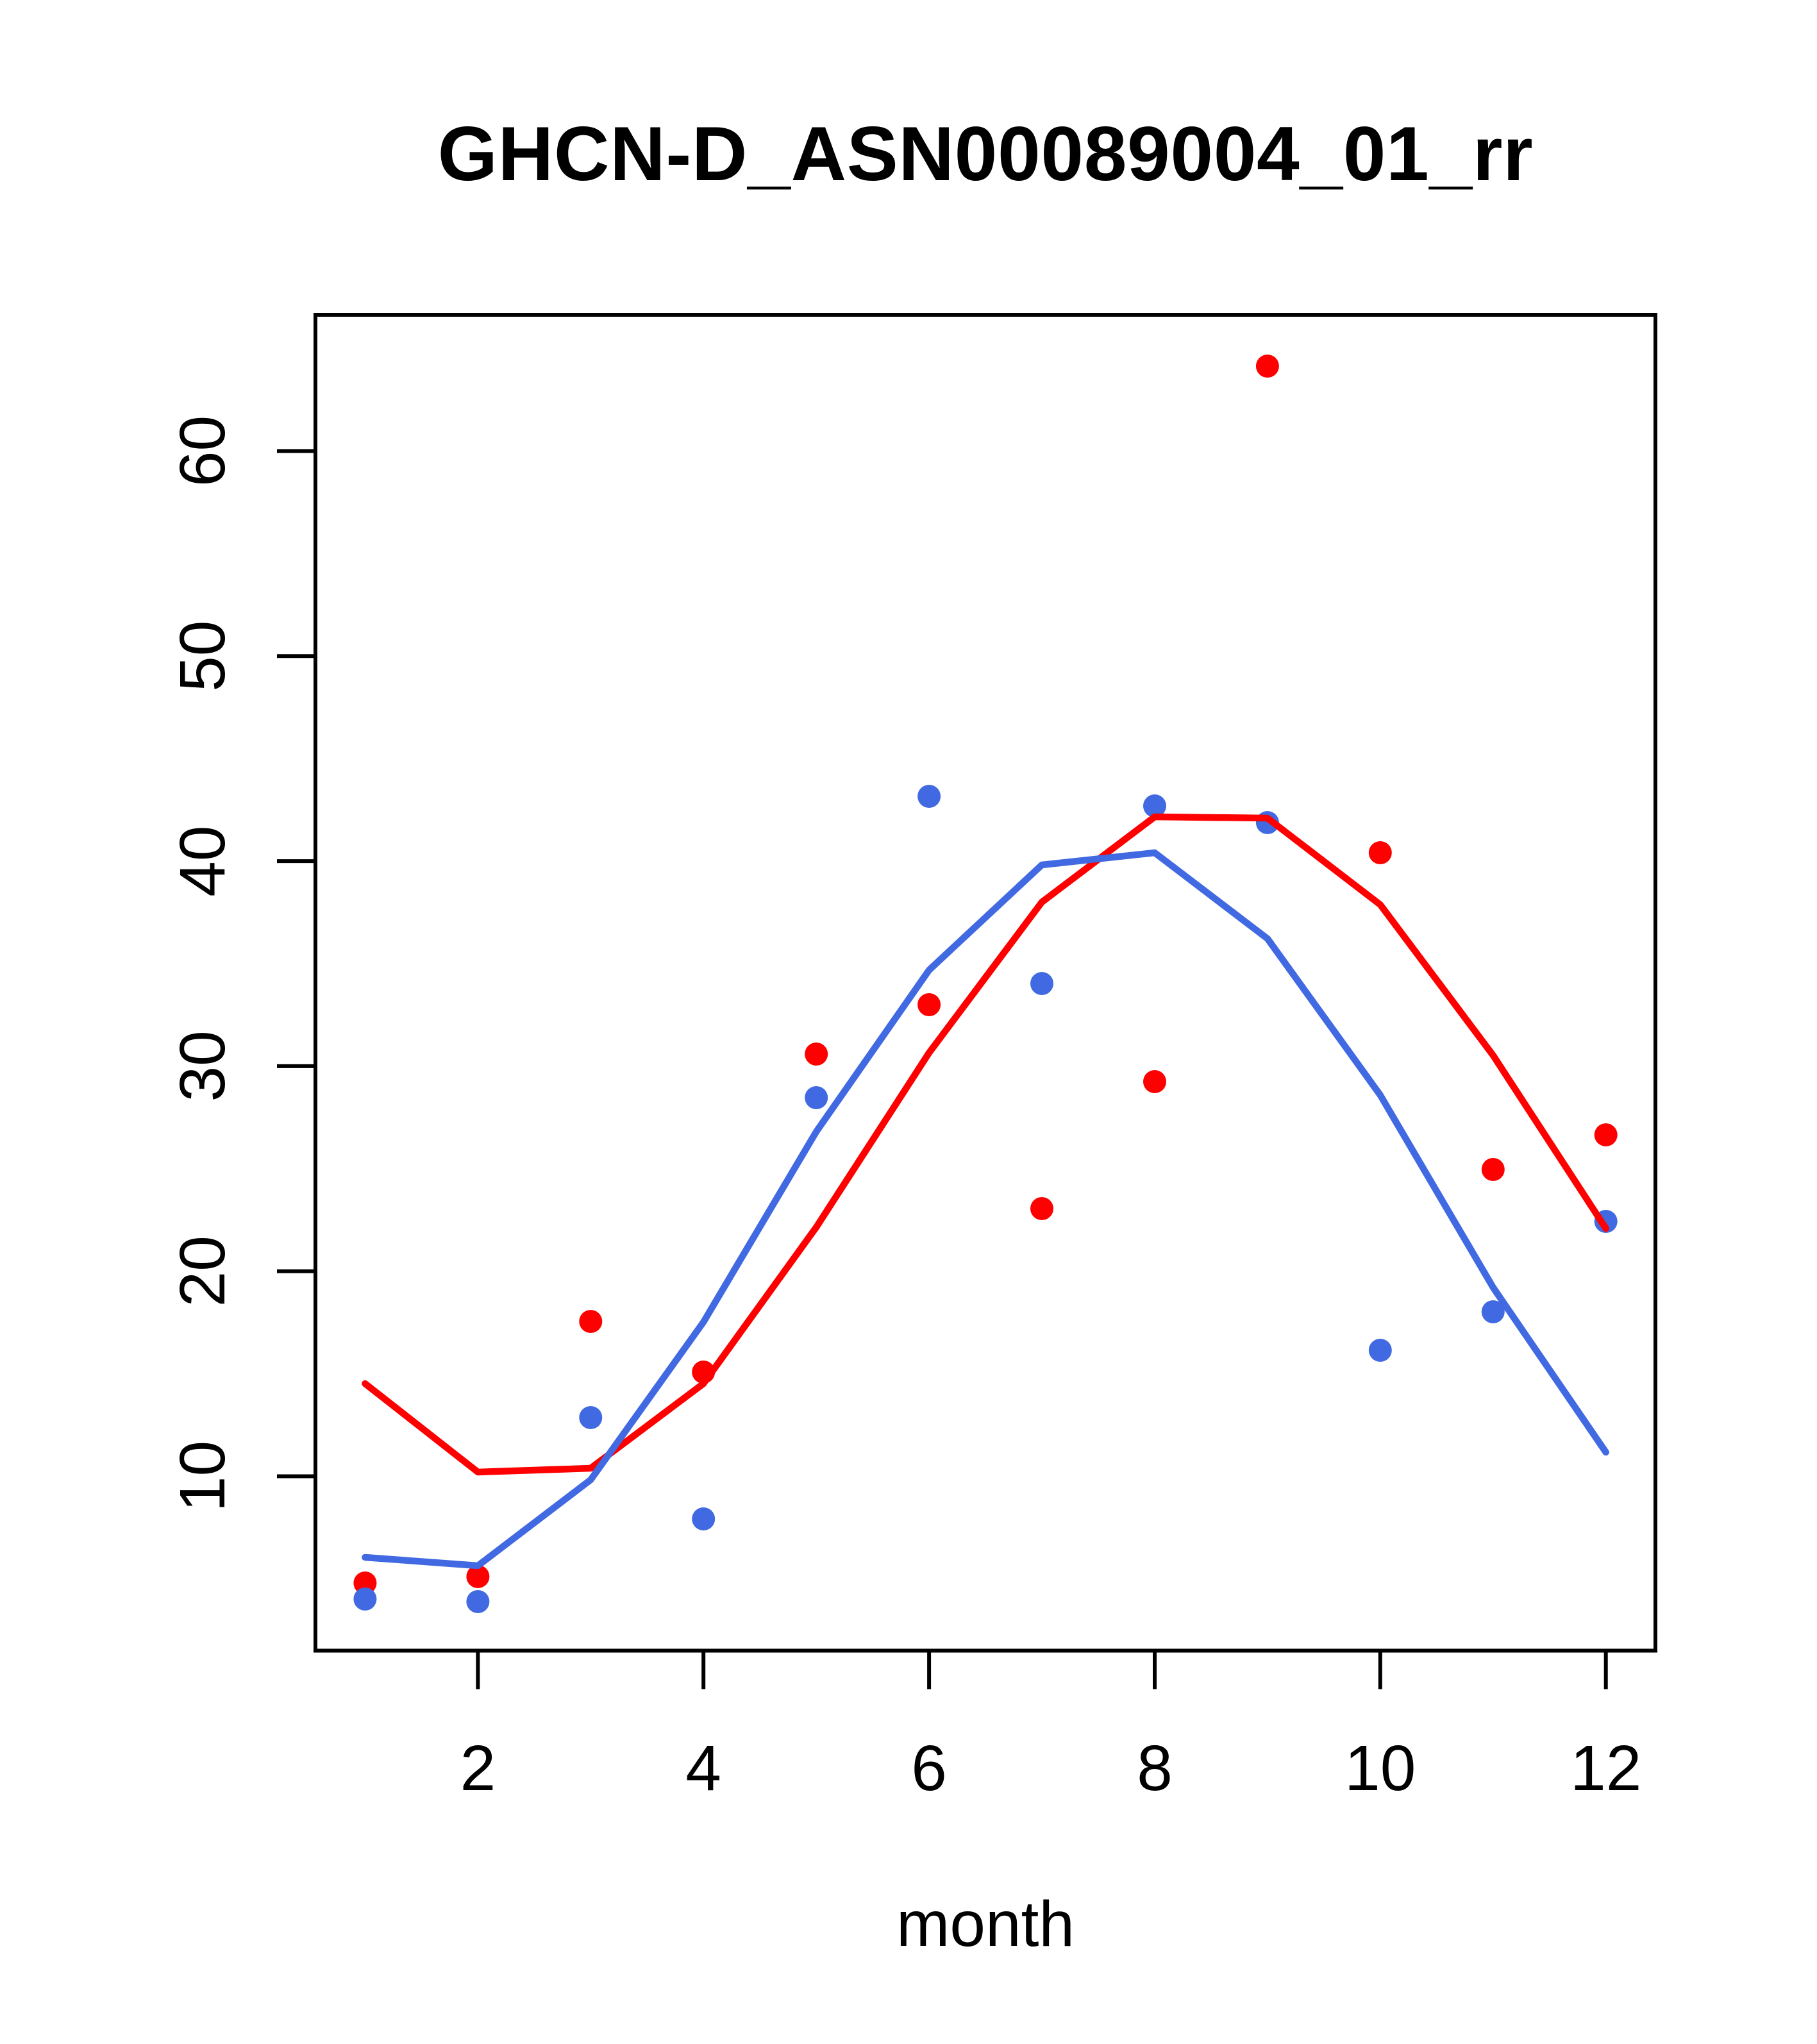 The height and width of the screenshot is (2044, 1817). What do you see at coordinates (203, 451) in the screenshot?
I see `svg-text: 60` at bounding box center [203, 451].